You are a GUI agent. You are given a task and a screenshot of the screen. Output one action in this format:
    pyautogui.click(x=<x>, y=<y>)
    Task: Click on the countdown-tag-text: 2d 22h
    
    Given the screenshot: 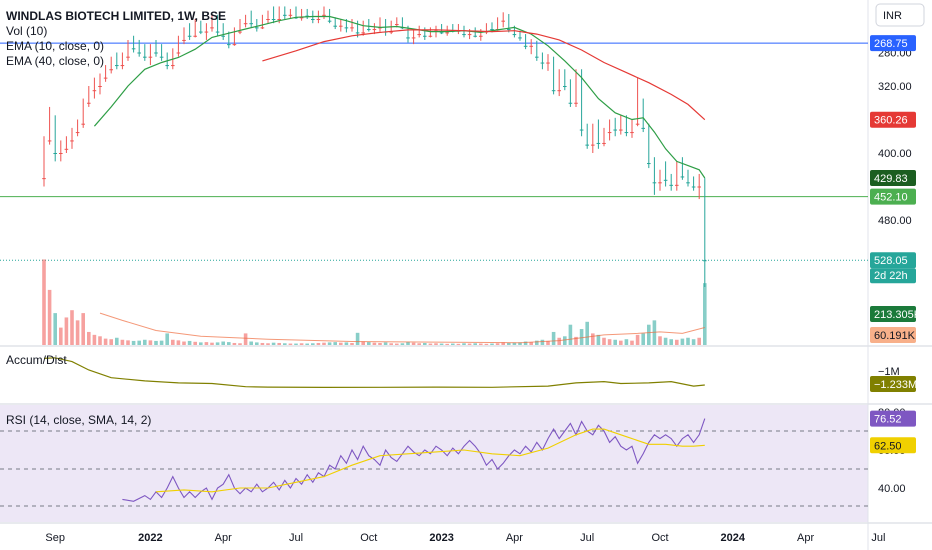 What is the action you would take?
    pyautogui.click(x=891, y=276)
    